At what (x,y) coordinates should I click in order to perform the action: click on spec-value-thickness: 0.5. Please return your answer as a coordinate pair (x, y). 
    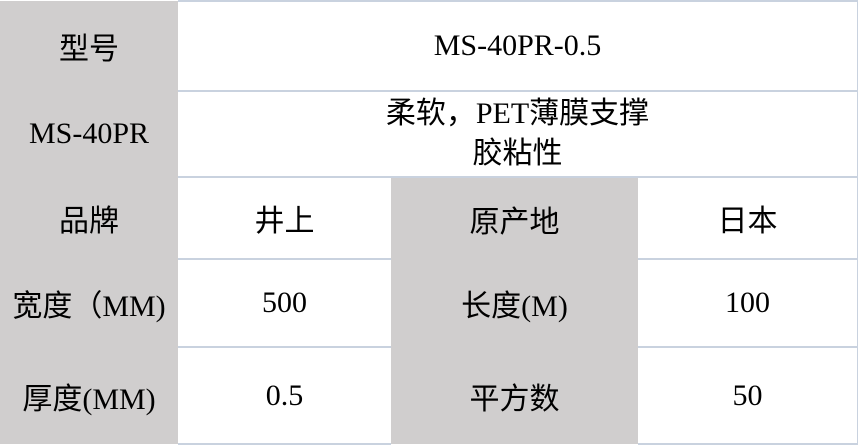
    Looking at the image, I should click on (284, 395).